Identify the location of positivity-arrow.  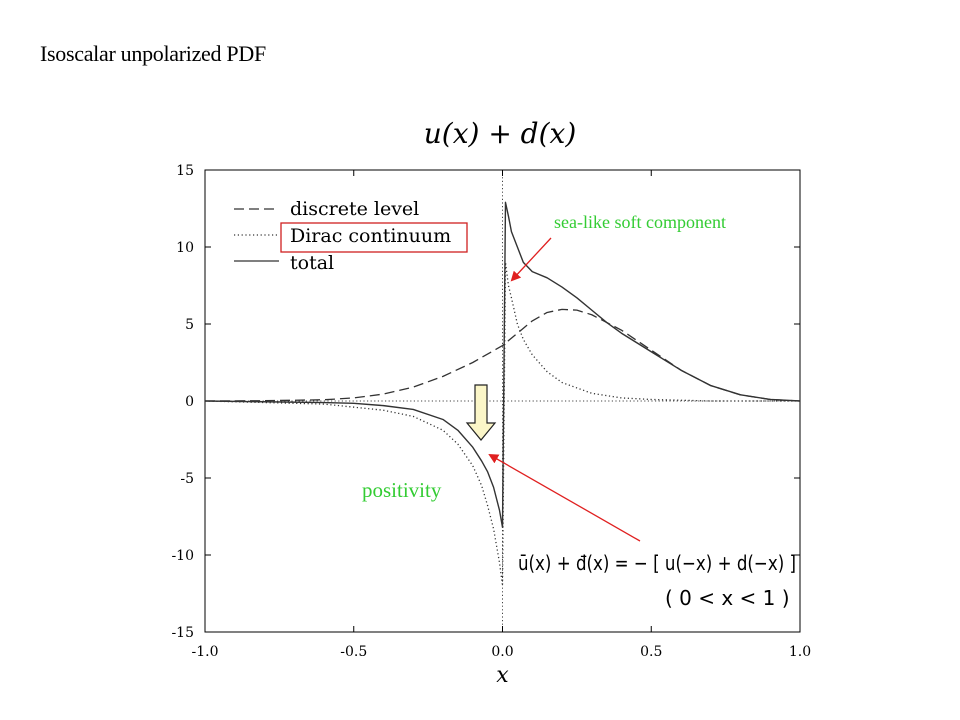
(564, 498).